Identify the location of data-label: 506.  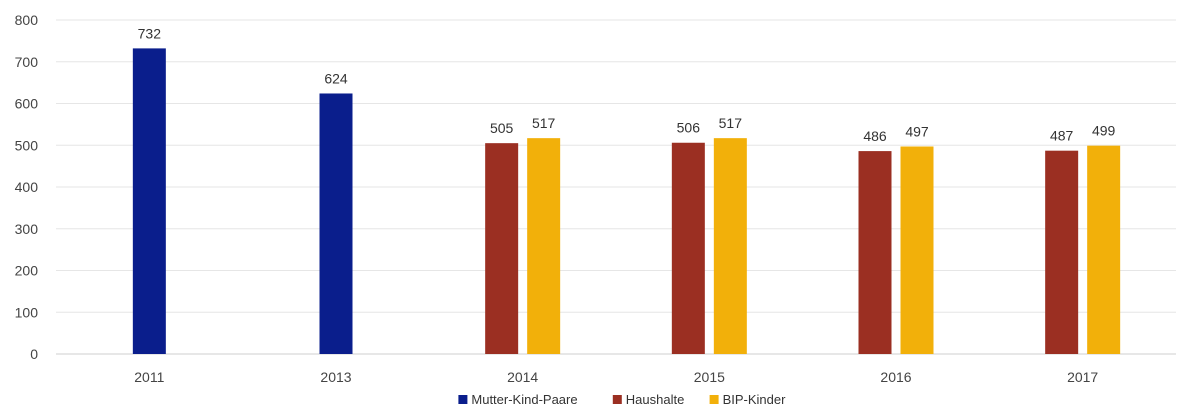
(689, 128).